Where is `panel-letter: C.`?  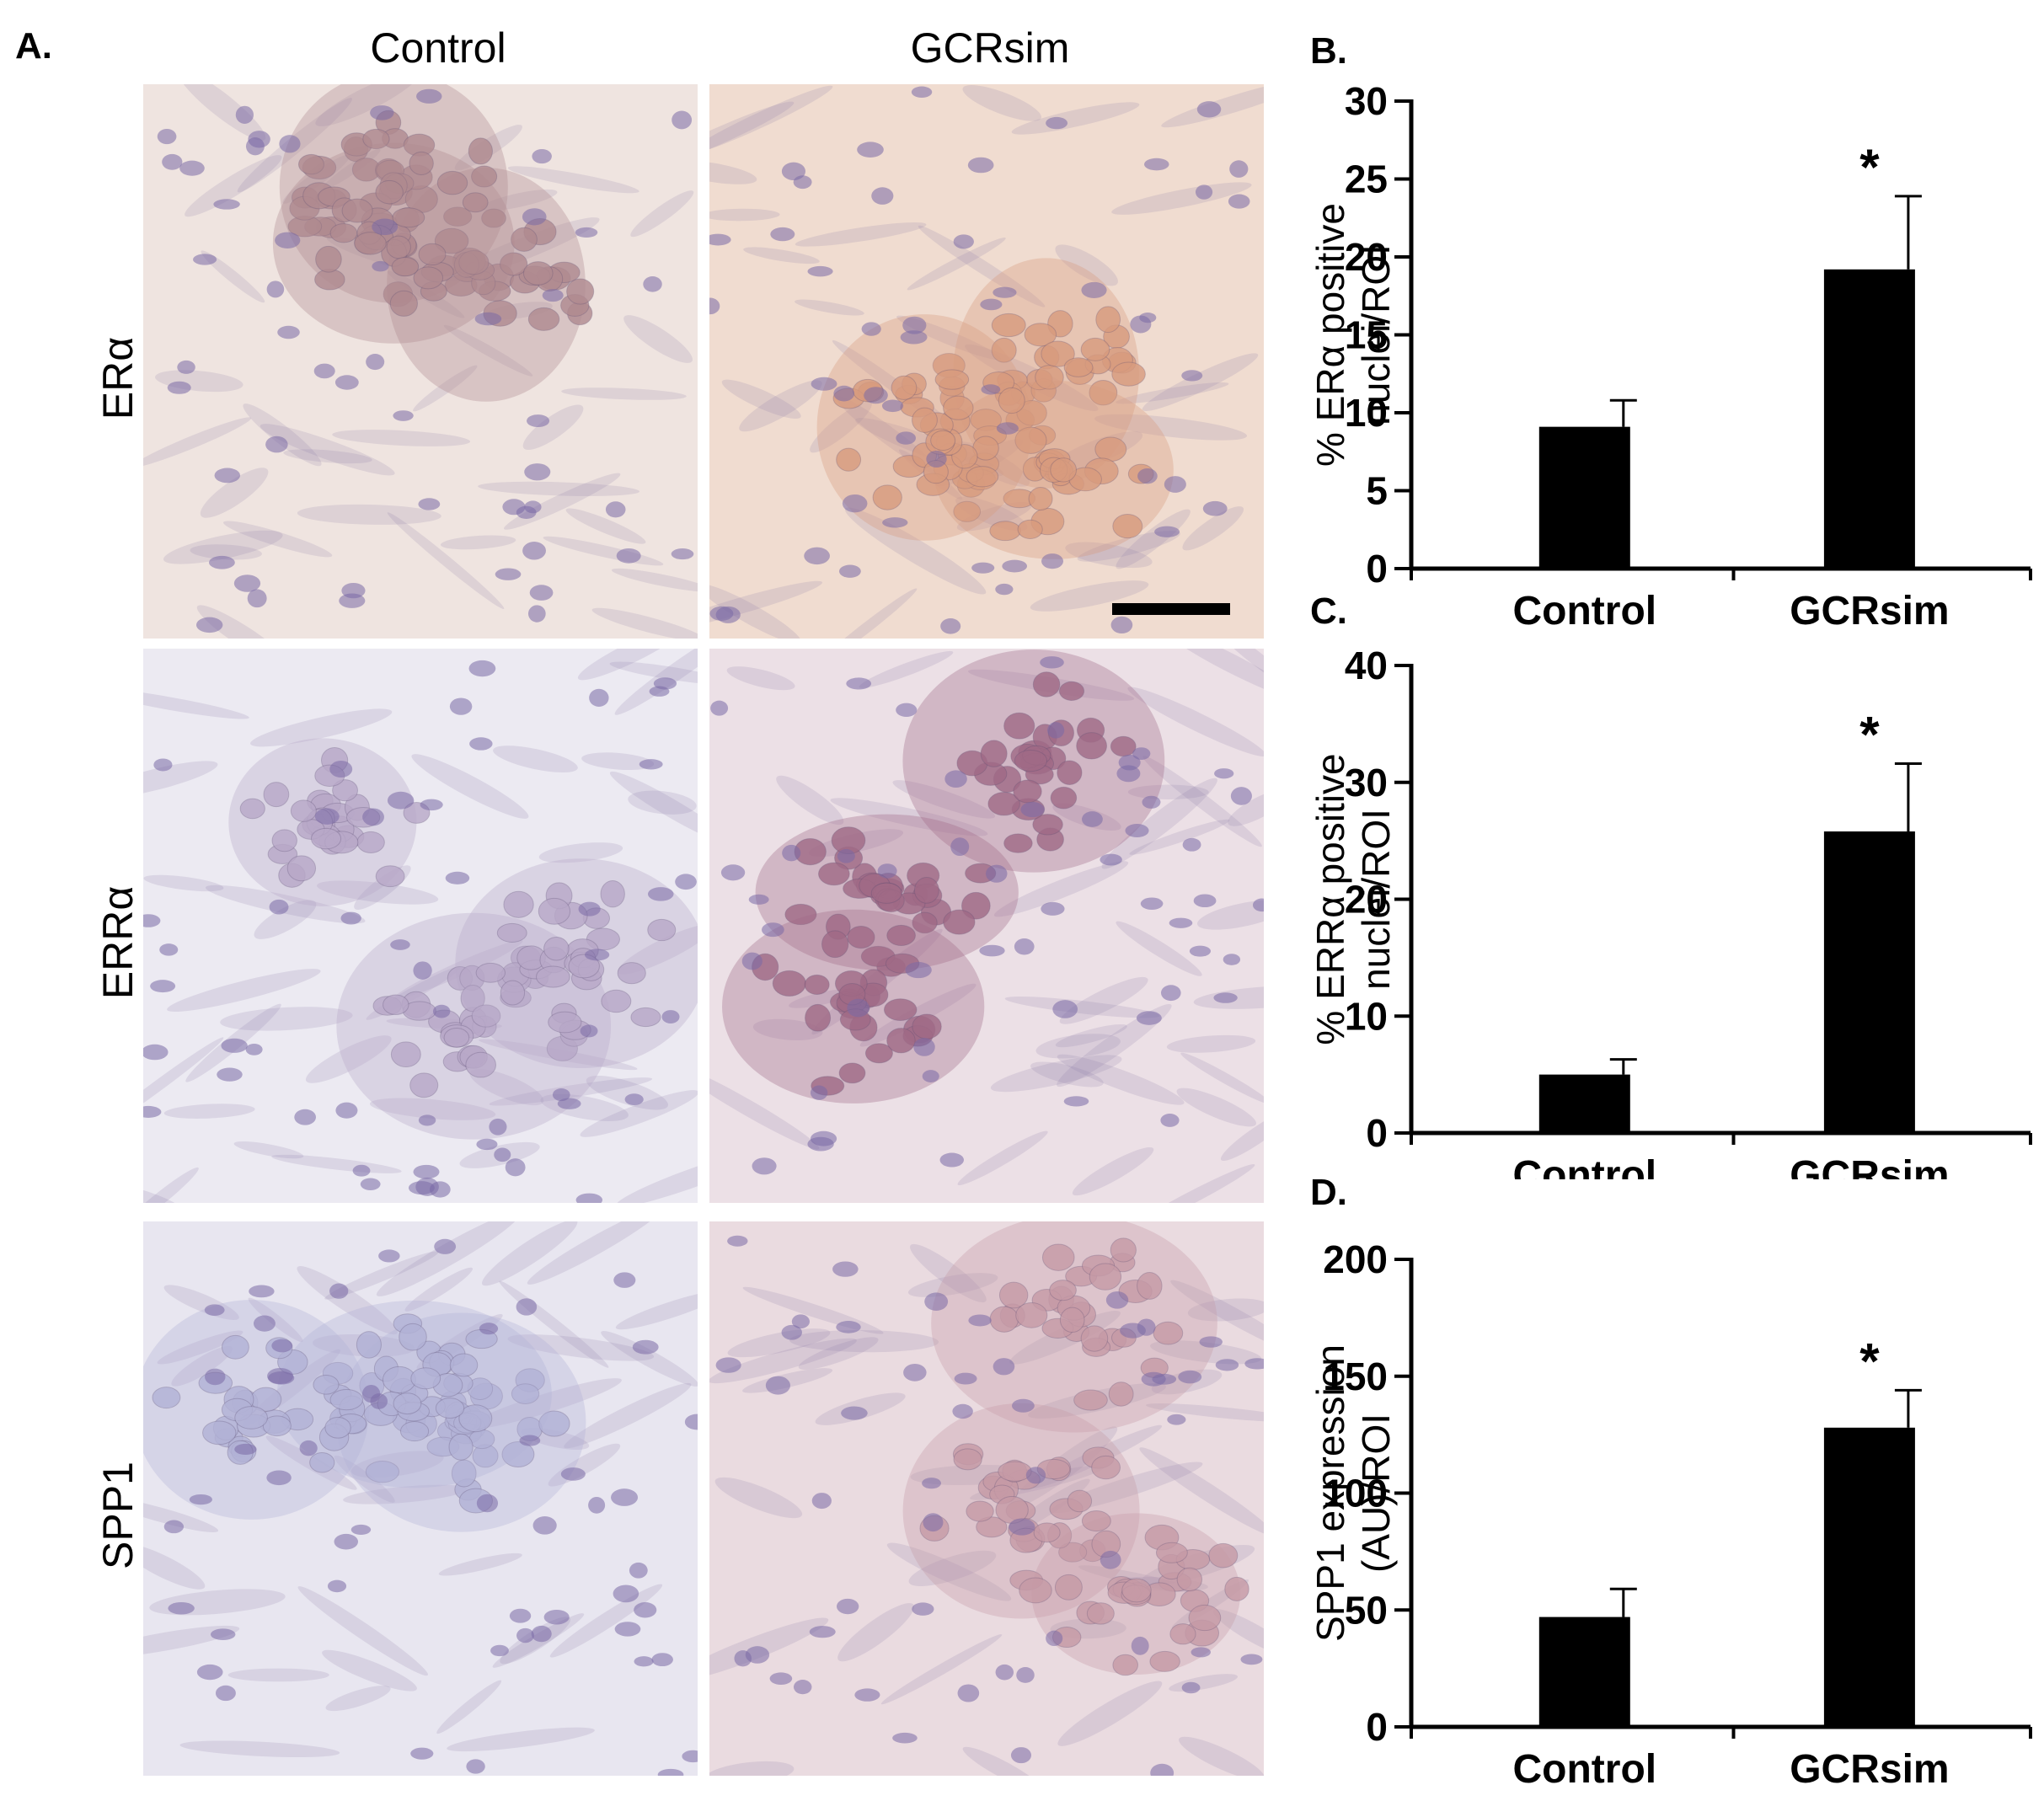
panel-letter: C. is located at coordinates (1328, 611).